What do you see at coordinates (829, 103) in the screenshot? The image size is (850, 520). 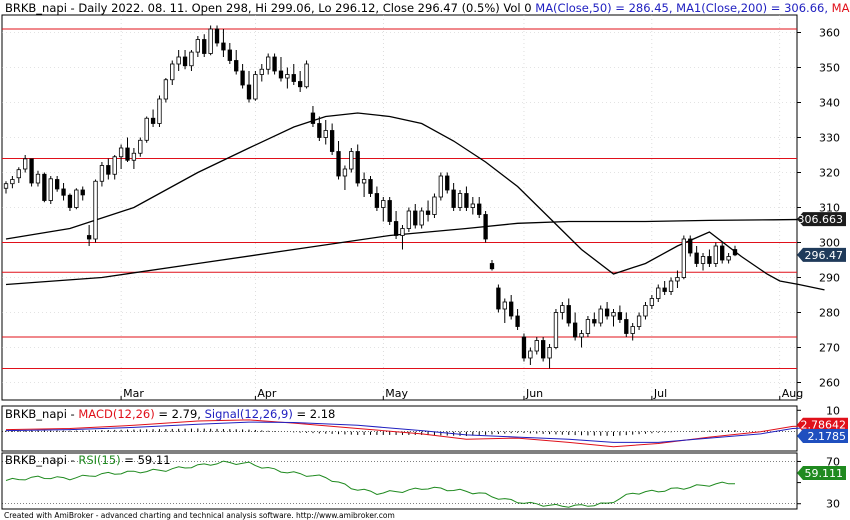 I see `y-tick-label: 340` at bounding box center [829, 103].